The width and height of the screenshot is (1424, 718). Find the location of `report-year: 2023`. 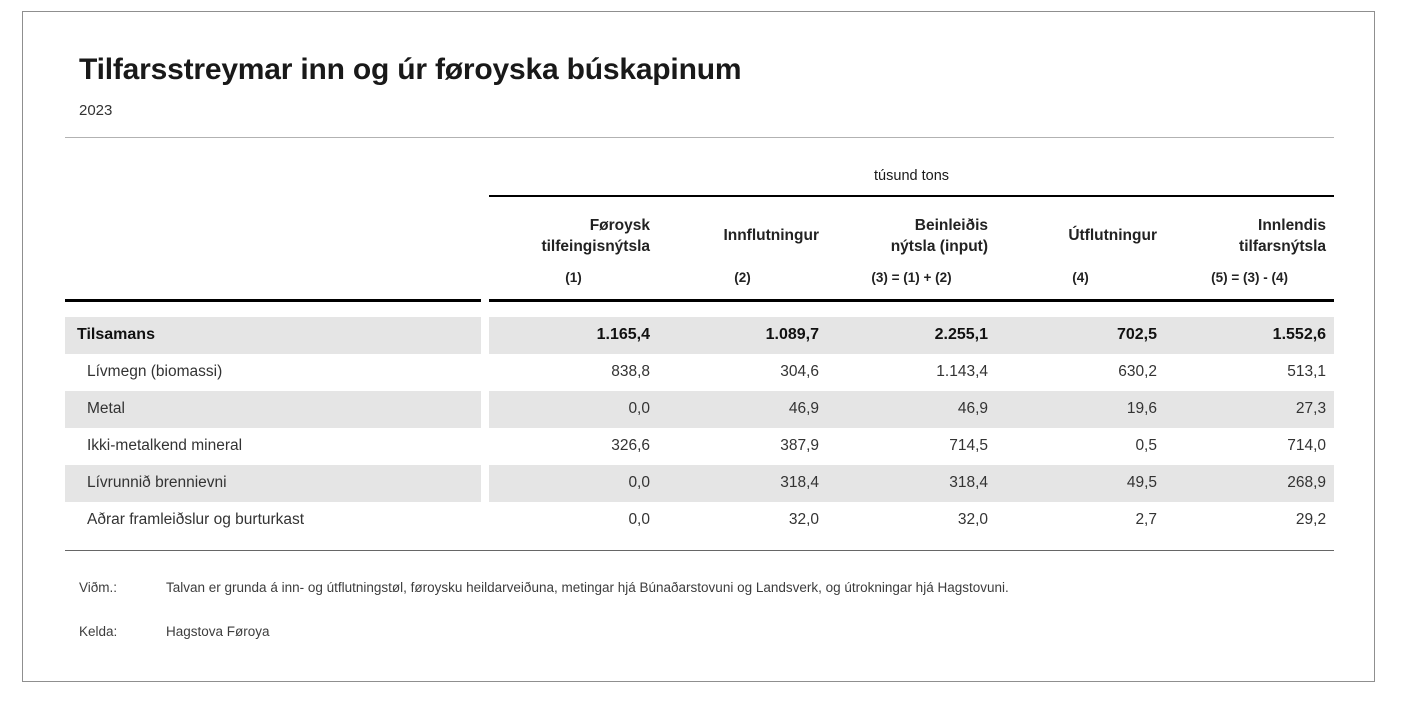

report-year: 2023 is located at coordinates (96, 110).